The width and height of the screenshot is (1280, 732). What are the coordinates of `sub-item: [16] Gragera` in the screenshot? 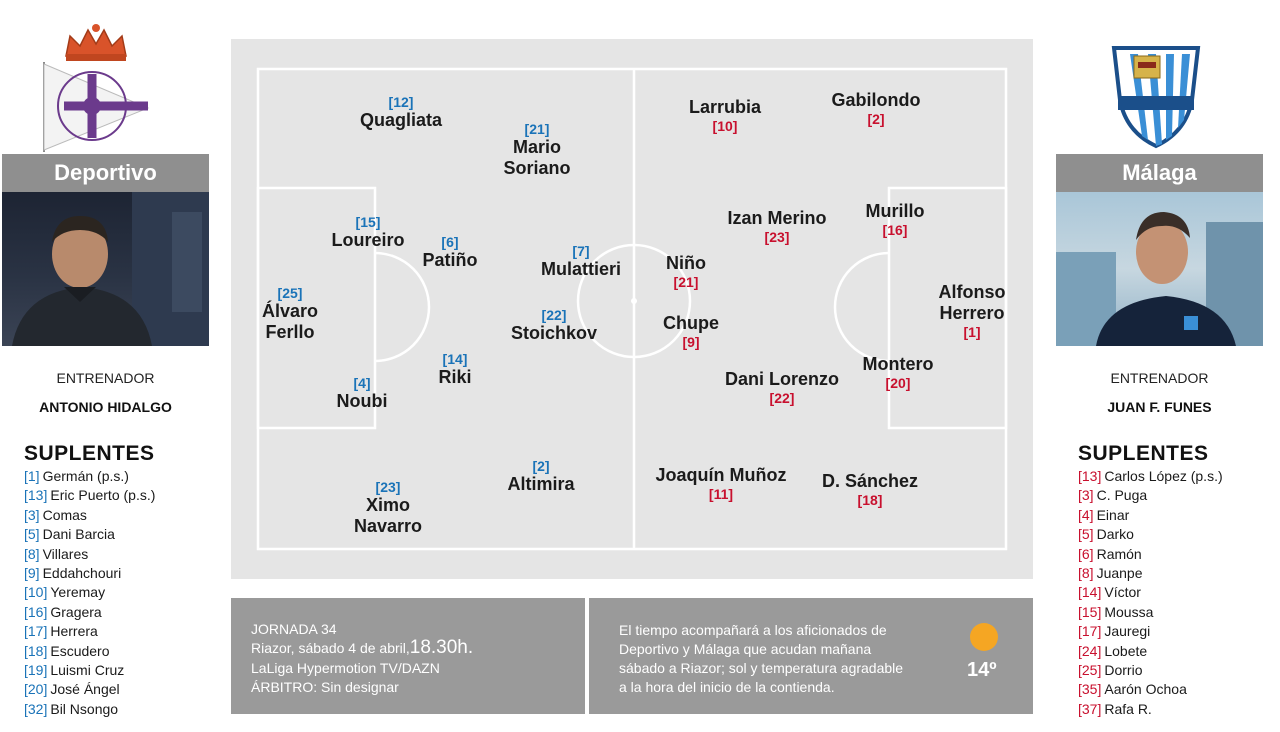 It's located at (63, 611).